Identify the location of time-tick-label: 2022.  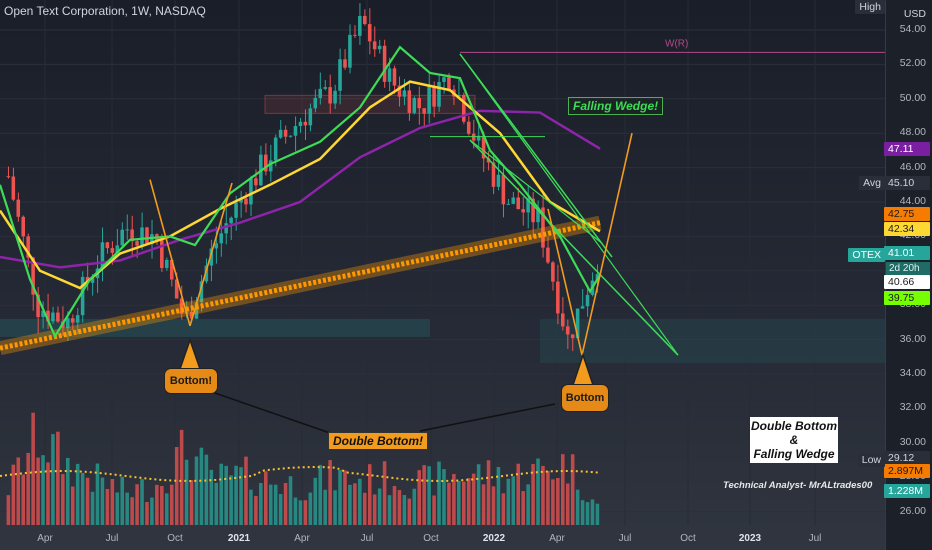
(494, 538).